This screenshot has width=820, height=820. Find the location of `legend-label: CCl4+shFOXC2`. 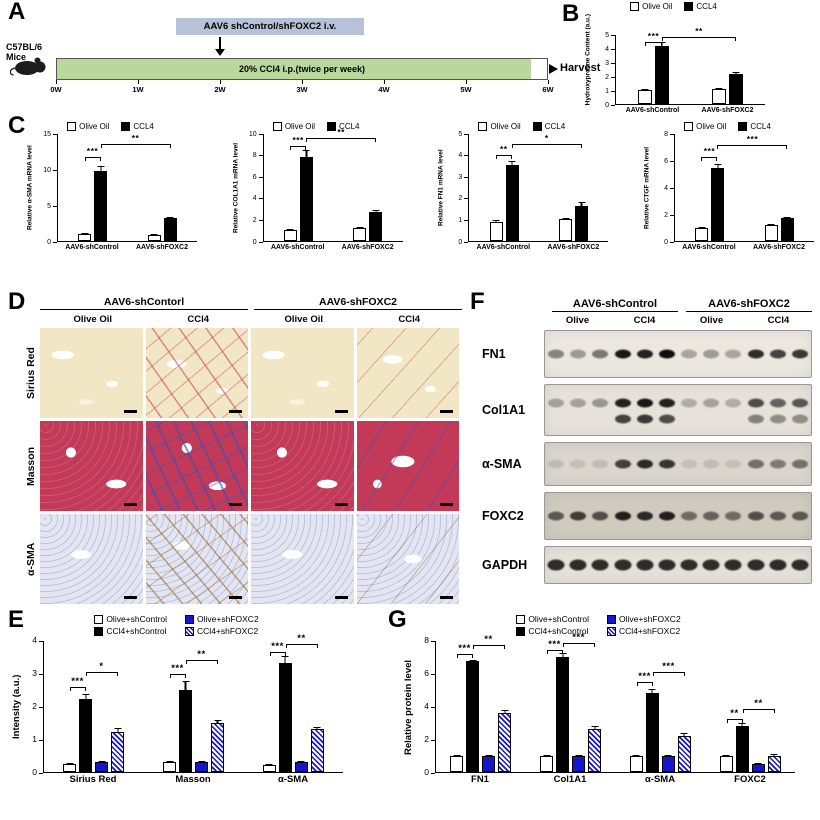

legend-label: CCl4+shFOXC2 is located at coordinates (650, 631).